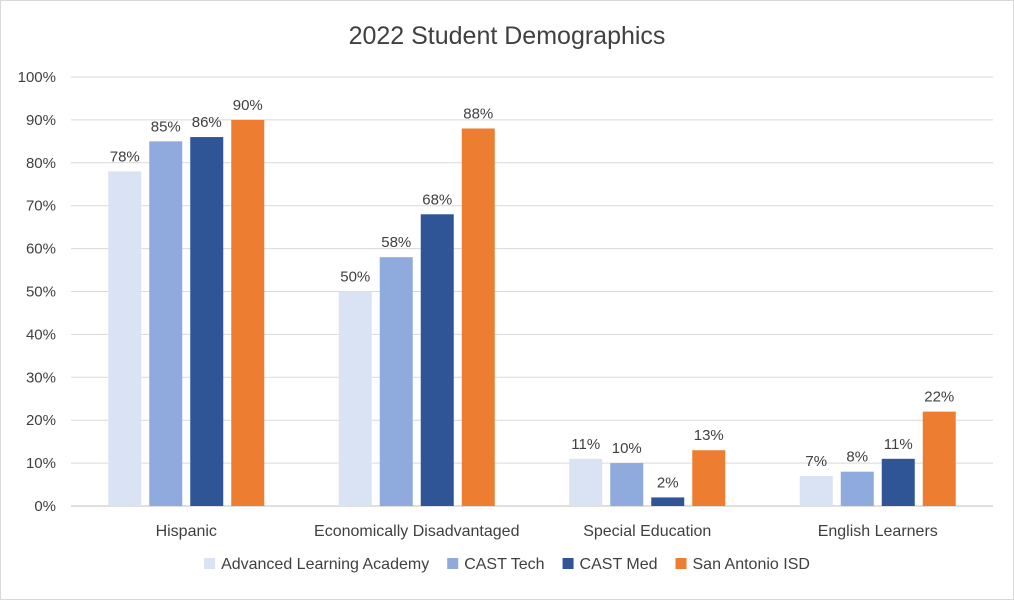 This screenshot has width=1014, height=600. What do you see at coordinates (857, 457) in the screenshot?
I see `data-label: 8%` at bounding box center [857, 457].